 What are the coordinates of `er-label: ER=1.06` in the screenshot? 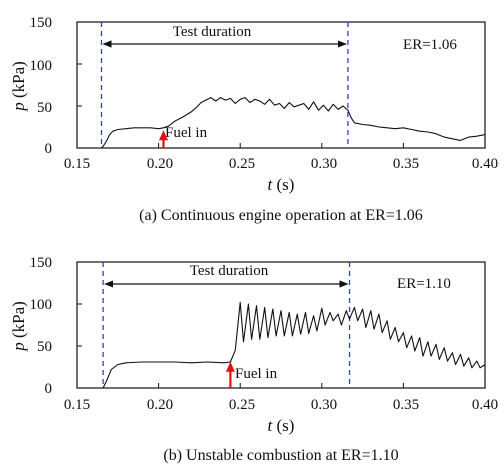 It's located at (430, 45).